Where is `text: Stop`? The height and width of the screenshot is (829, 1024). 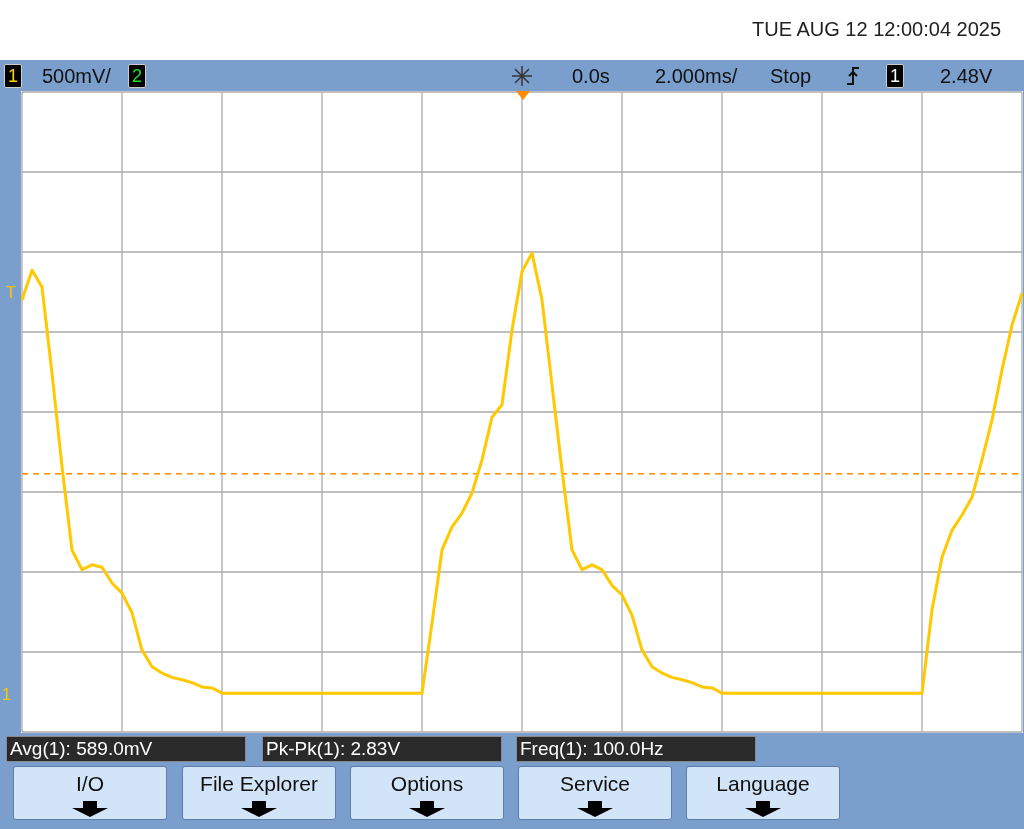
text: Stop is located at coordinates (791, 76).